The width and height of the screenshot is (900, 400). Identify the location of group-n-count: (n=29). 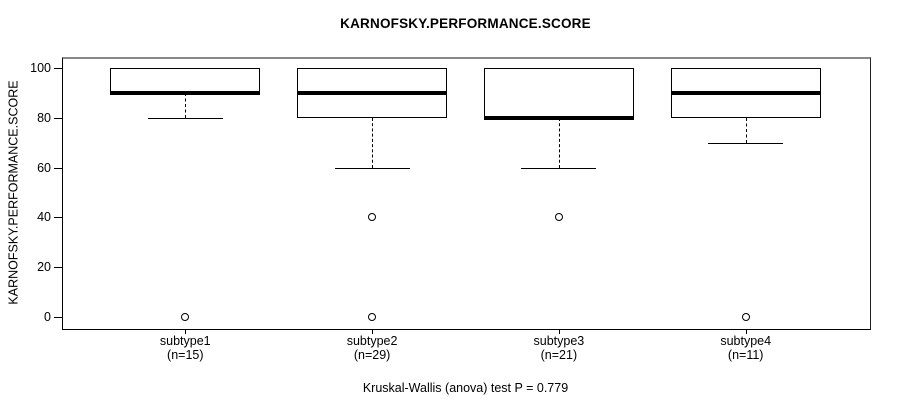
(372, 355).